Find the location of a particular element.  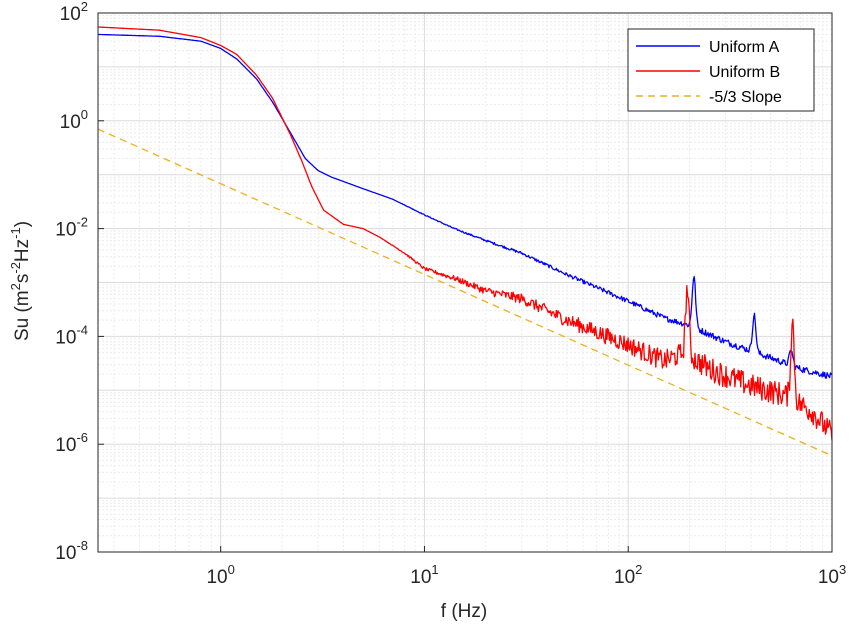

legend: Uniform A Uniform B -5/3 Slope is located at coordinates (721, 70).